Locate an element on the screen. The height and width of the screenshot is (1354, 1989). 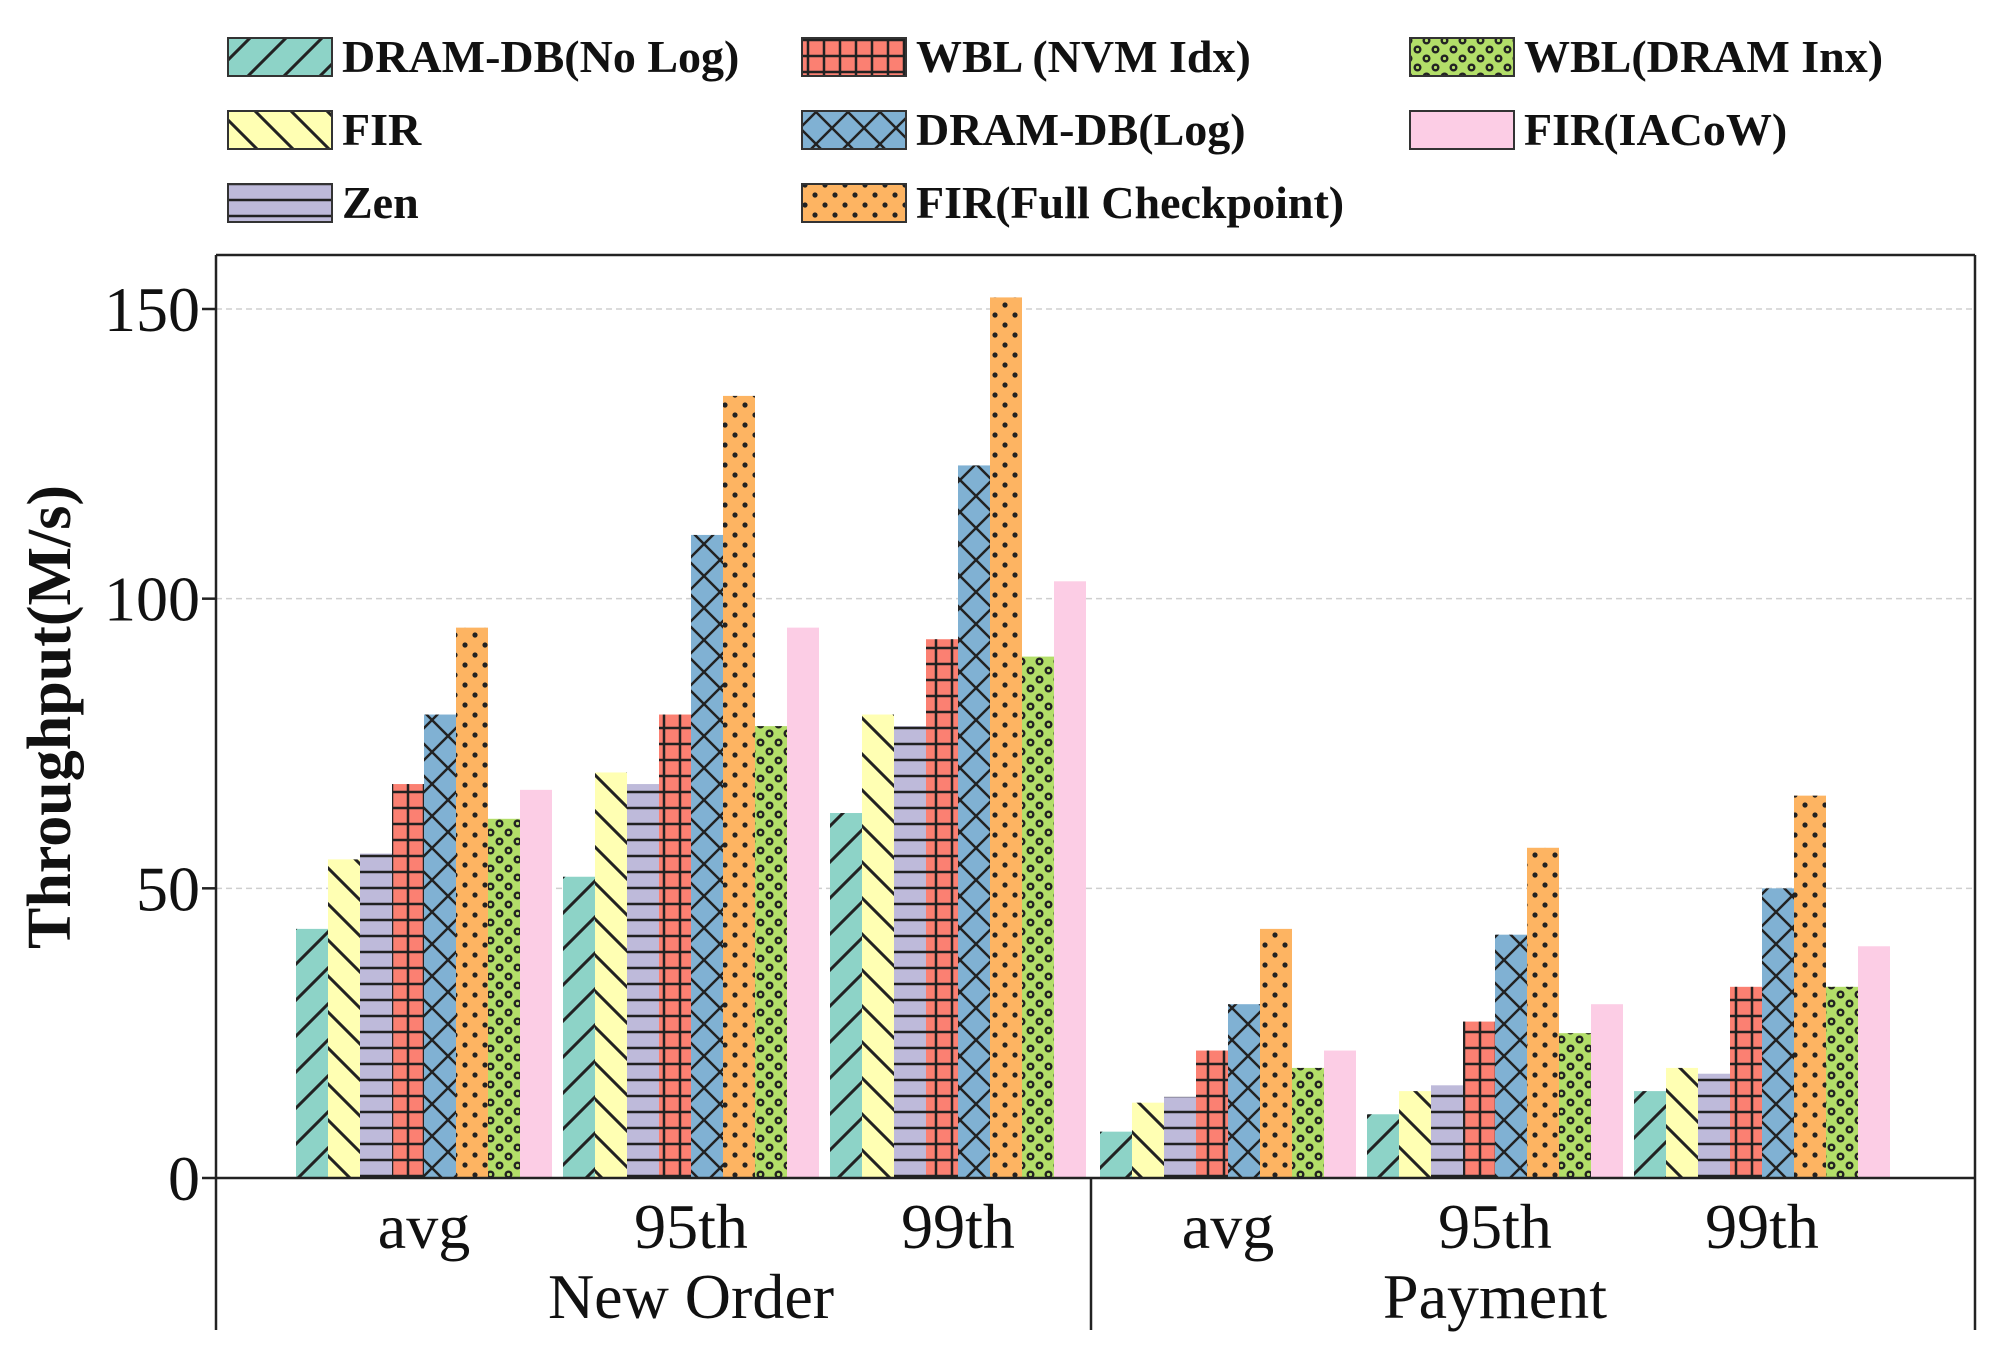
legend-item-wbl-dram-inx: WBL(DRAM Inx) is located at coordinates (1646, 56).